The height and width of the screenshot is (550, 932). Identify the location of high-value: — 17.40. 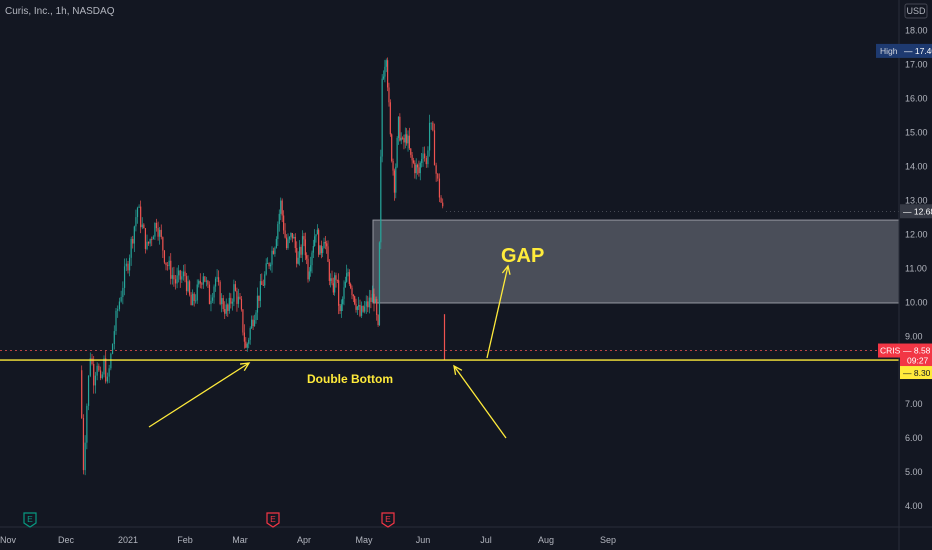
(918, 51).